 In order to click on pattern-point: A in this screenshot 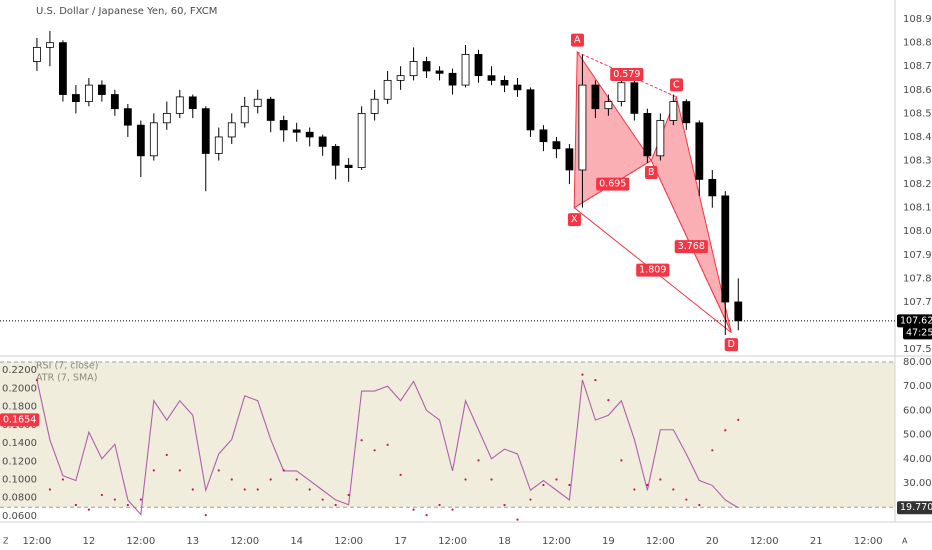, I will do `click(577, 40)`.